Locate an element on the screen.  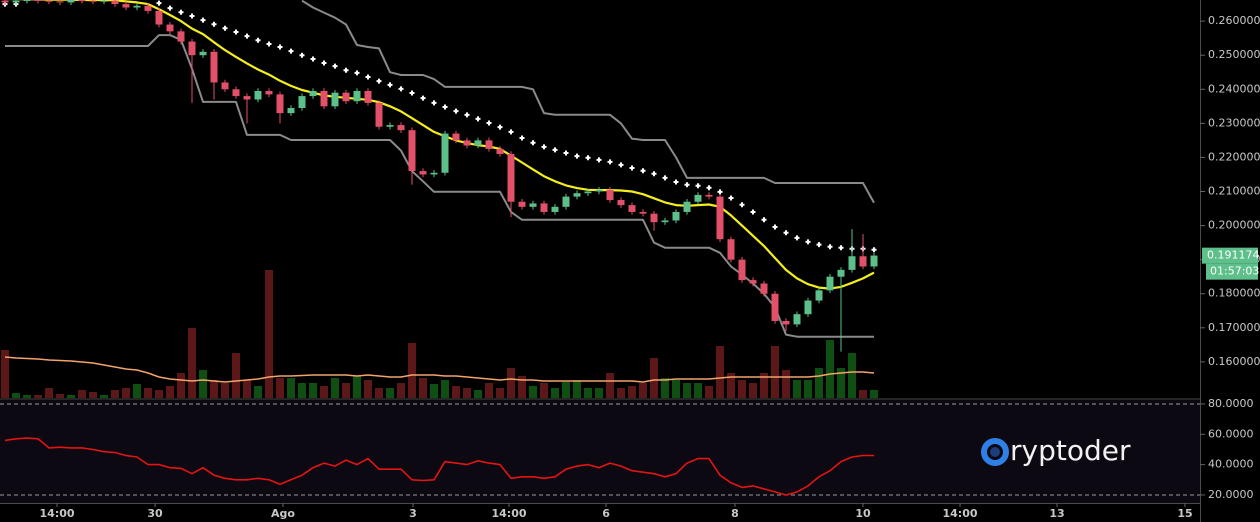
volume-ma-line is located at coordinates (439, 369).